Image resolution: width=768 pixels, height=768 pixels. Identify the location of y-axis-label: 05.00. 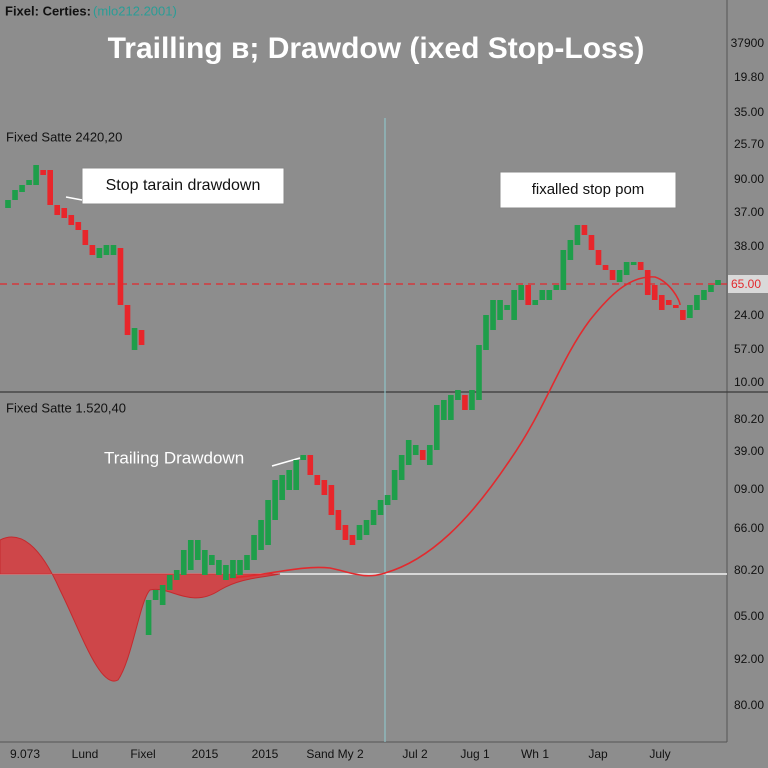
(749, 616).